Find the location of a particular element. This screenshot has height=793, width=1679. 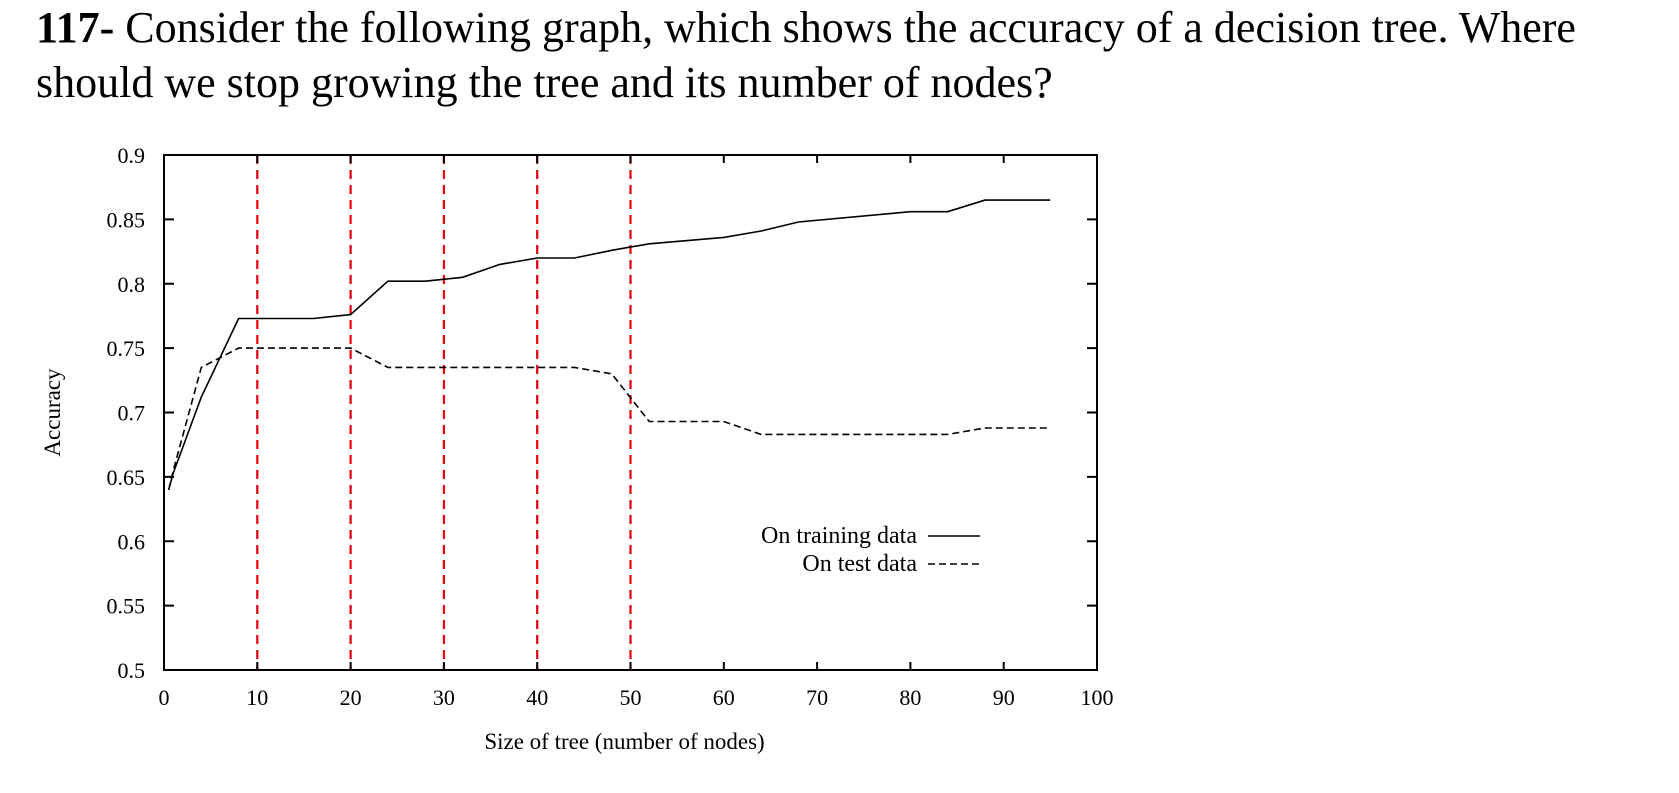

series-line-test is located at coordinates (609, 418).